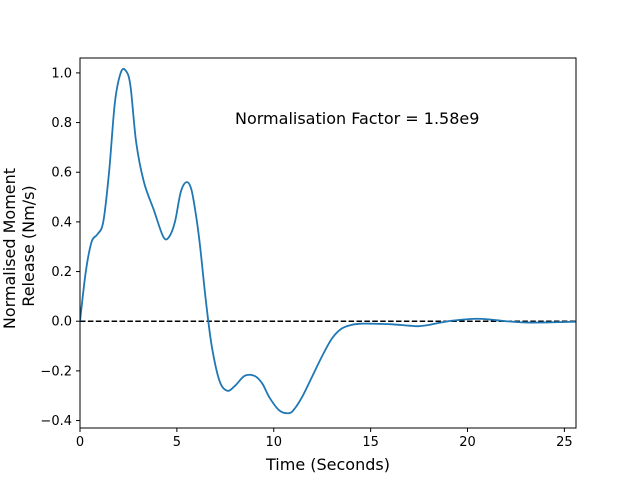  I want to click on x-axis-title: Time (Seconds), so click(327, 464).